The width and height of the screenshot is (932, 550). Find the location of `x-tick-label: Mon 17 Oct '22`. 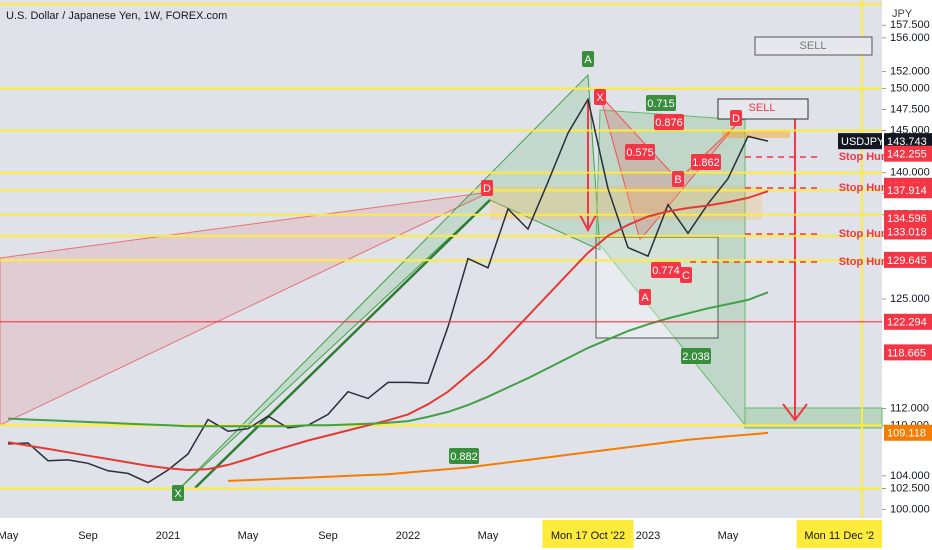

x-tick-label: Mon 17 Oct '22 is located at coordinates (588, 536).